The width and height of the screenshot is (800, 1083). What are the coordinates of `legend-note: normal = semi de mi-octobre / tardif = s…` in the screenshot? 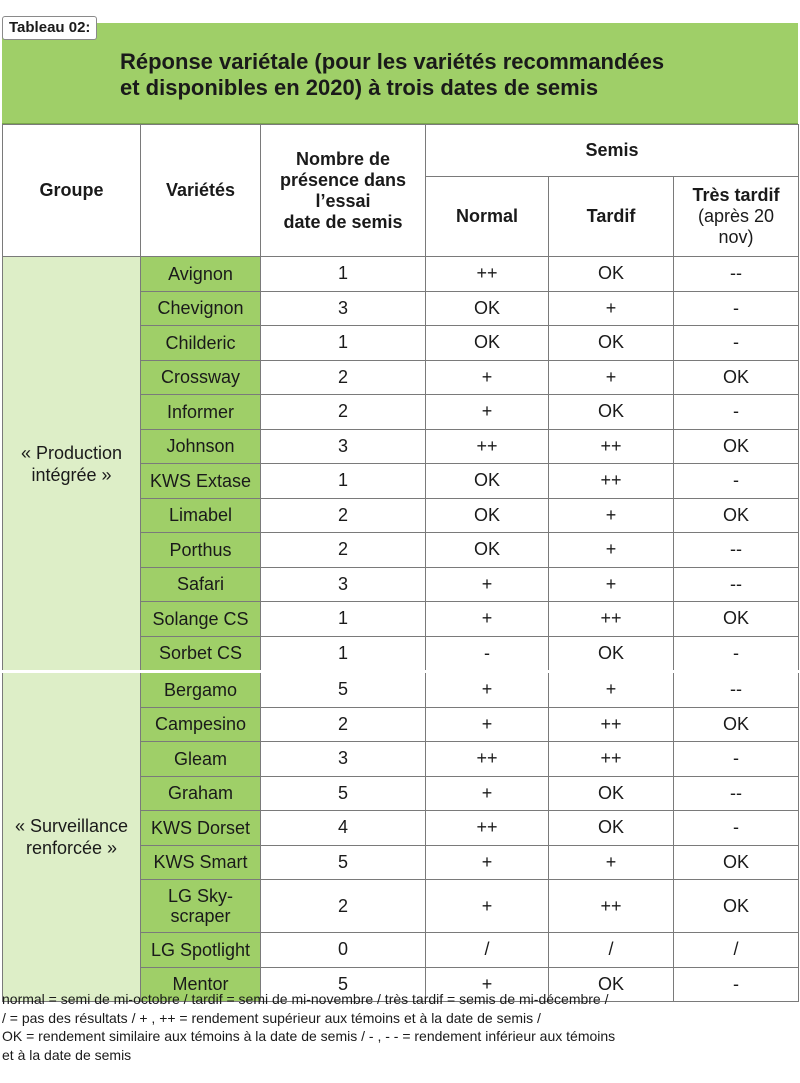 It's located at (400, 1027).